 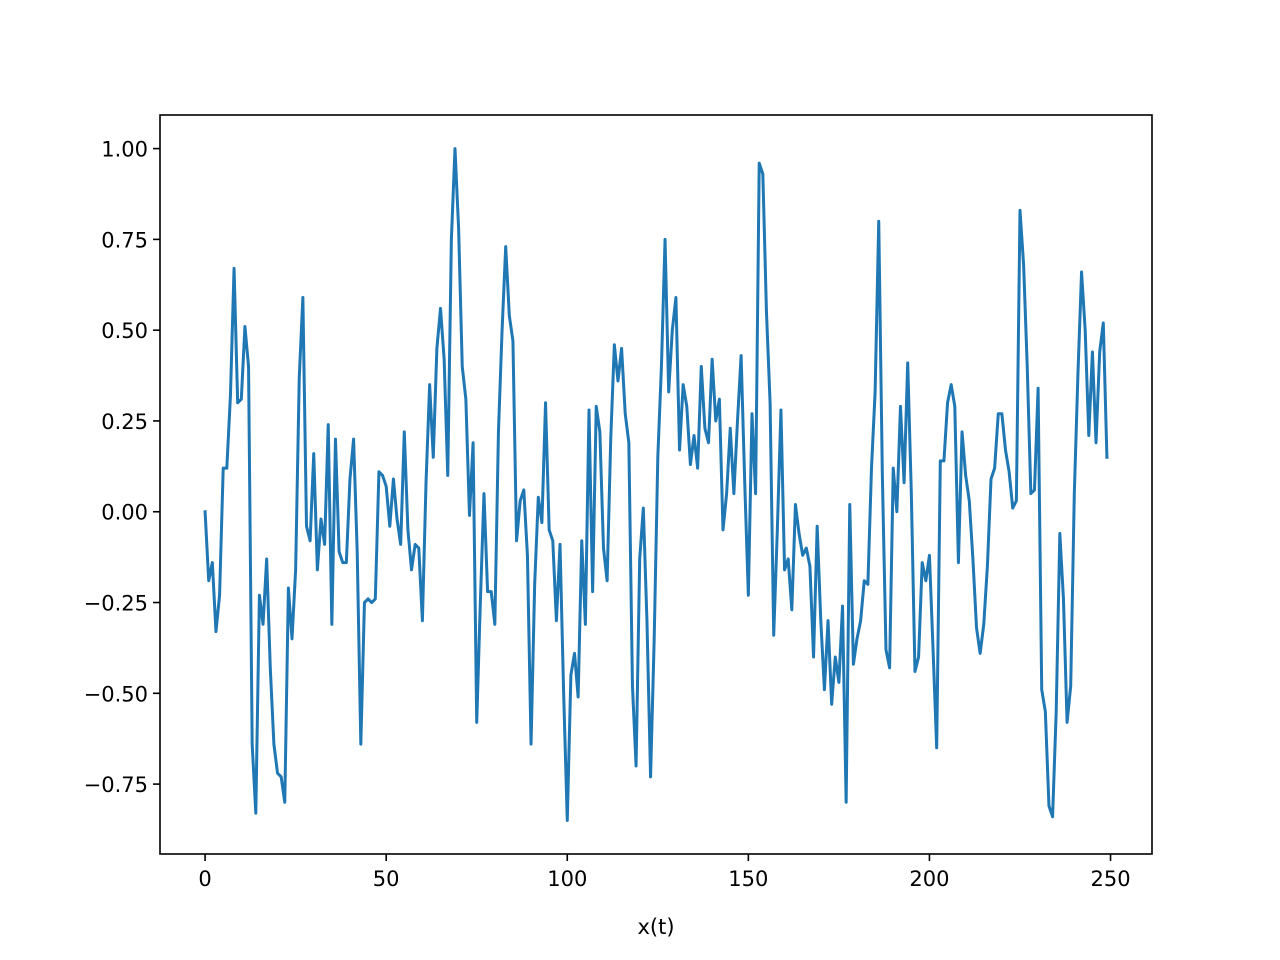 I want to click on x-axis-label: x(t), so click(x=655, y=927).